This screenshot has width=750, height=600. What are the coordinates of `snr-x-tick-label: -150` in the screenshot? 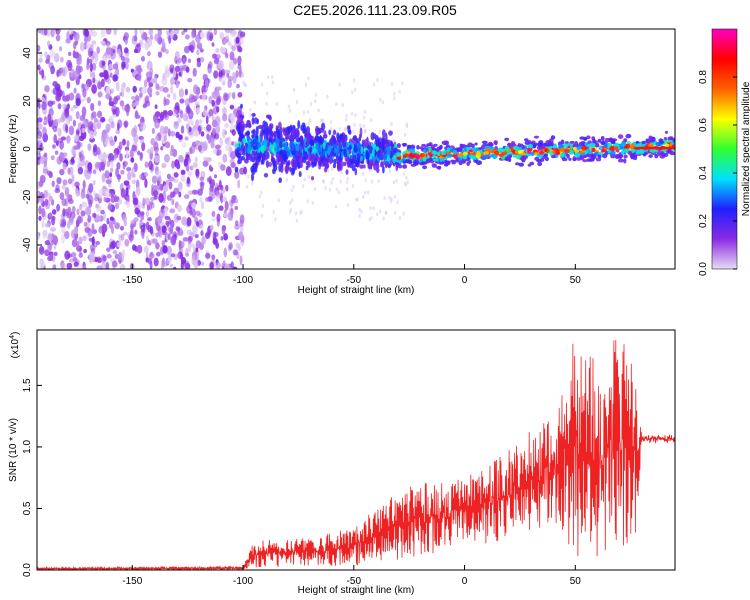 It's located at (132, 581).